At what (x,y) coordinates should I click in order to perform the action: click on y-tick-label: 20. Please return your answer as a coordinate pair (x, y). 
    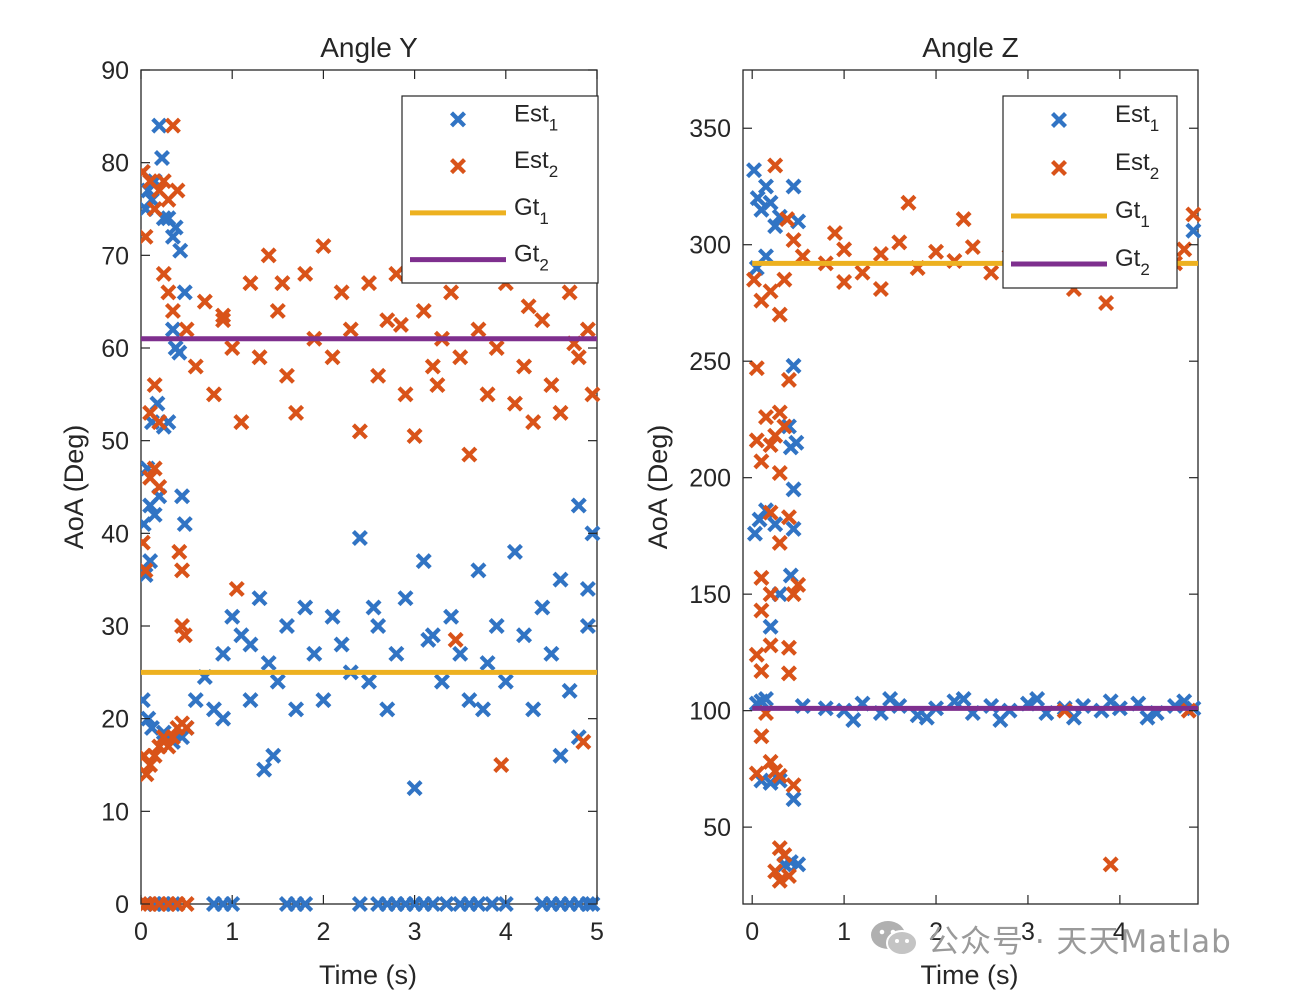
    Looking at the image, I should click on (115, 720).